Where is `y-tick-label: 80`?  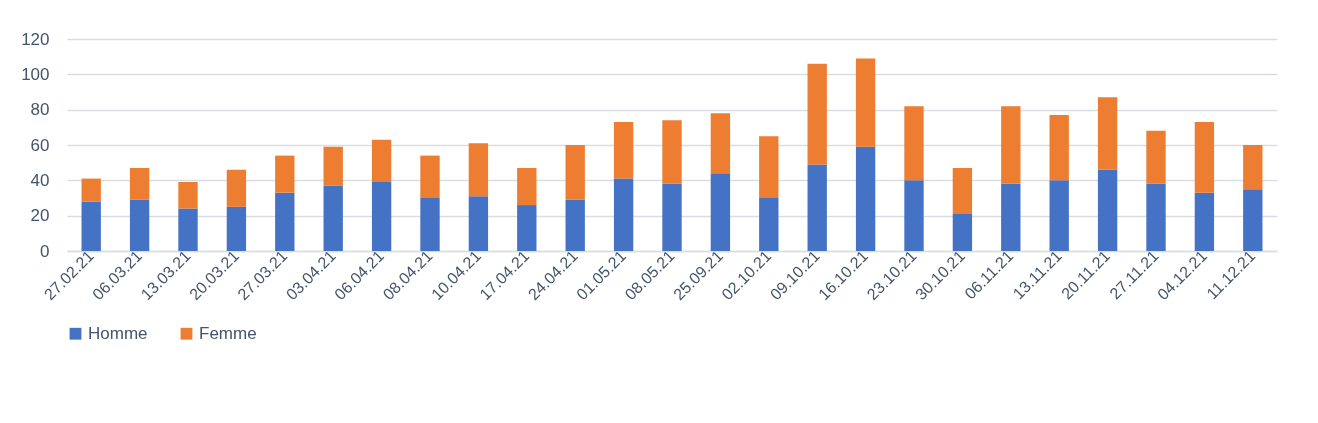
y-tick-label: 80 is located at coordinates (40, 110).